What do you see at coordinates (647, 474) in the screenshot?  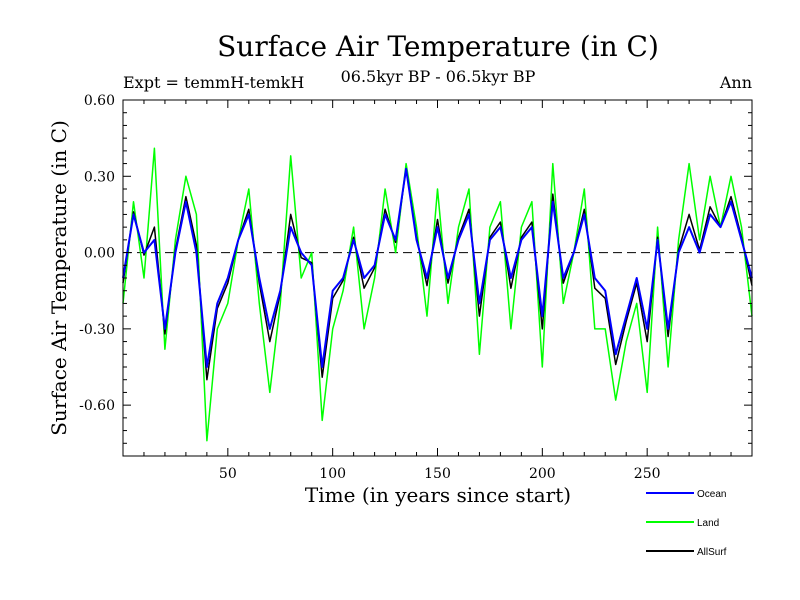 I see `x-tick-label: 250` at bounding box center [647, 474].